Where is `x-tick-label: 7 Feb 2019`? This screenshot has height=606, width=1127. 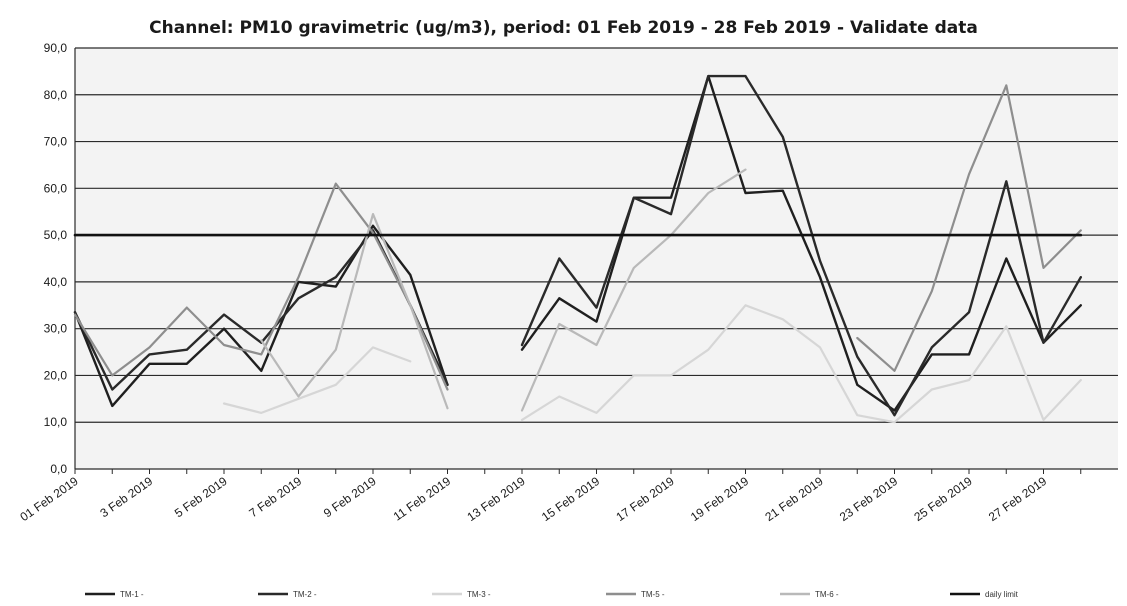
x-tick-label: 7 Feb 2019 is located at coordinates (275, 497).